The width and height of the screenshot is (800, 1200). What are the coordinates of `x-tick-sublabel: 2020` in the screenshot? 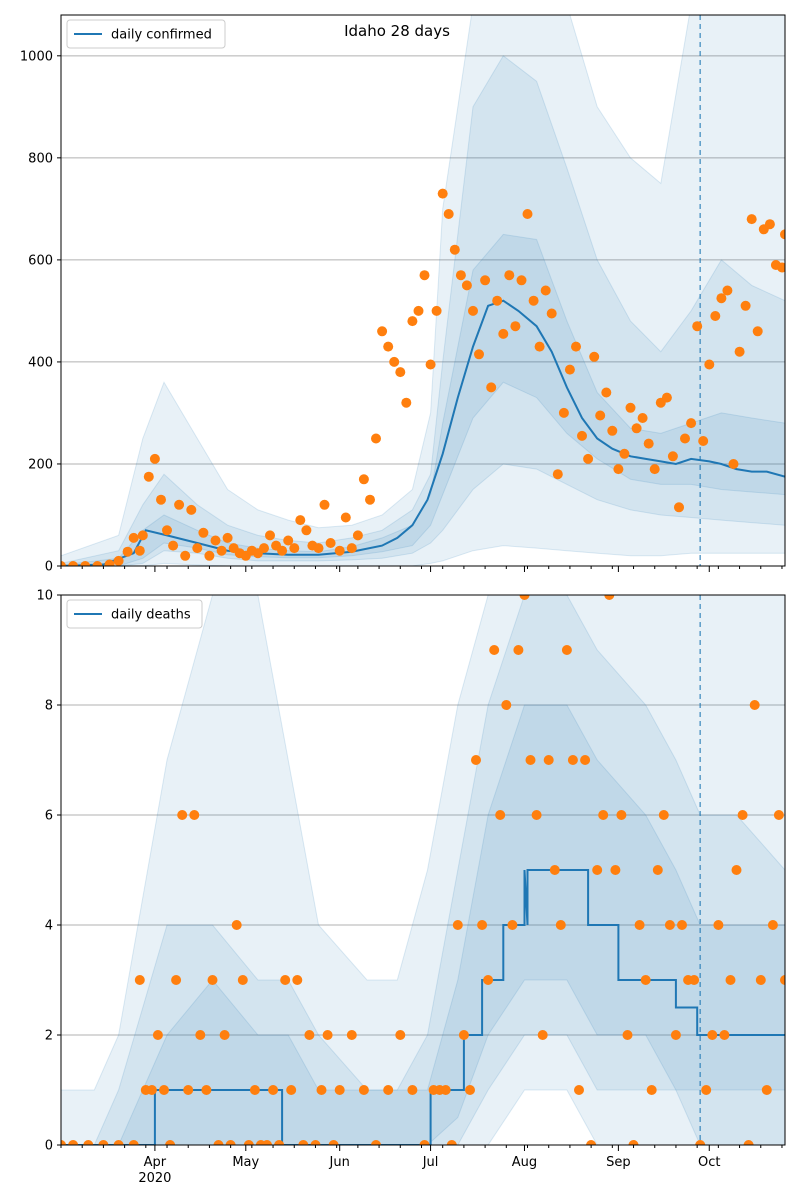 It's located at (154, 1178).